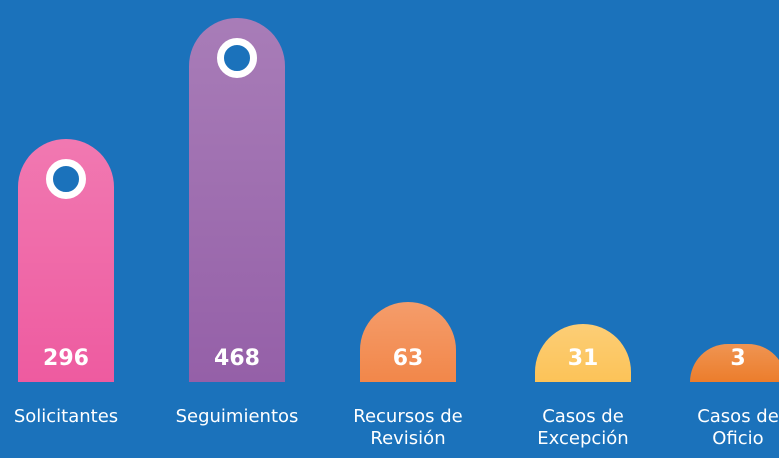 The height and width of the screenshot is (458, 779). I want to click on value-label: 296, so click(66, 358).